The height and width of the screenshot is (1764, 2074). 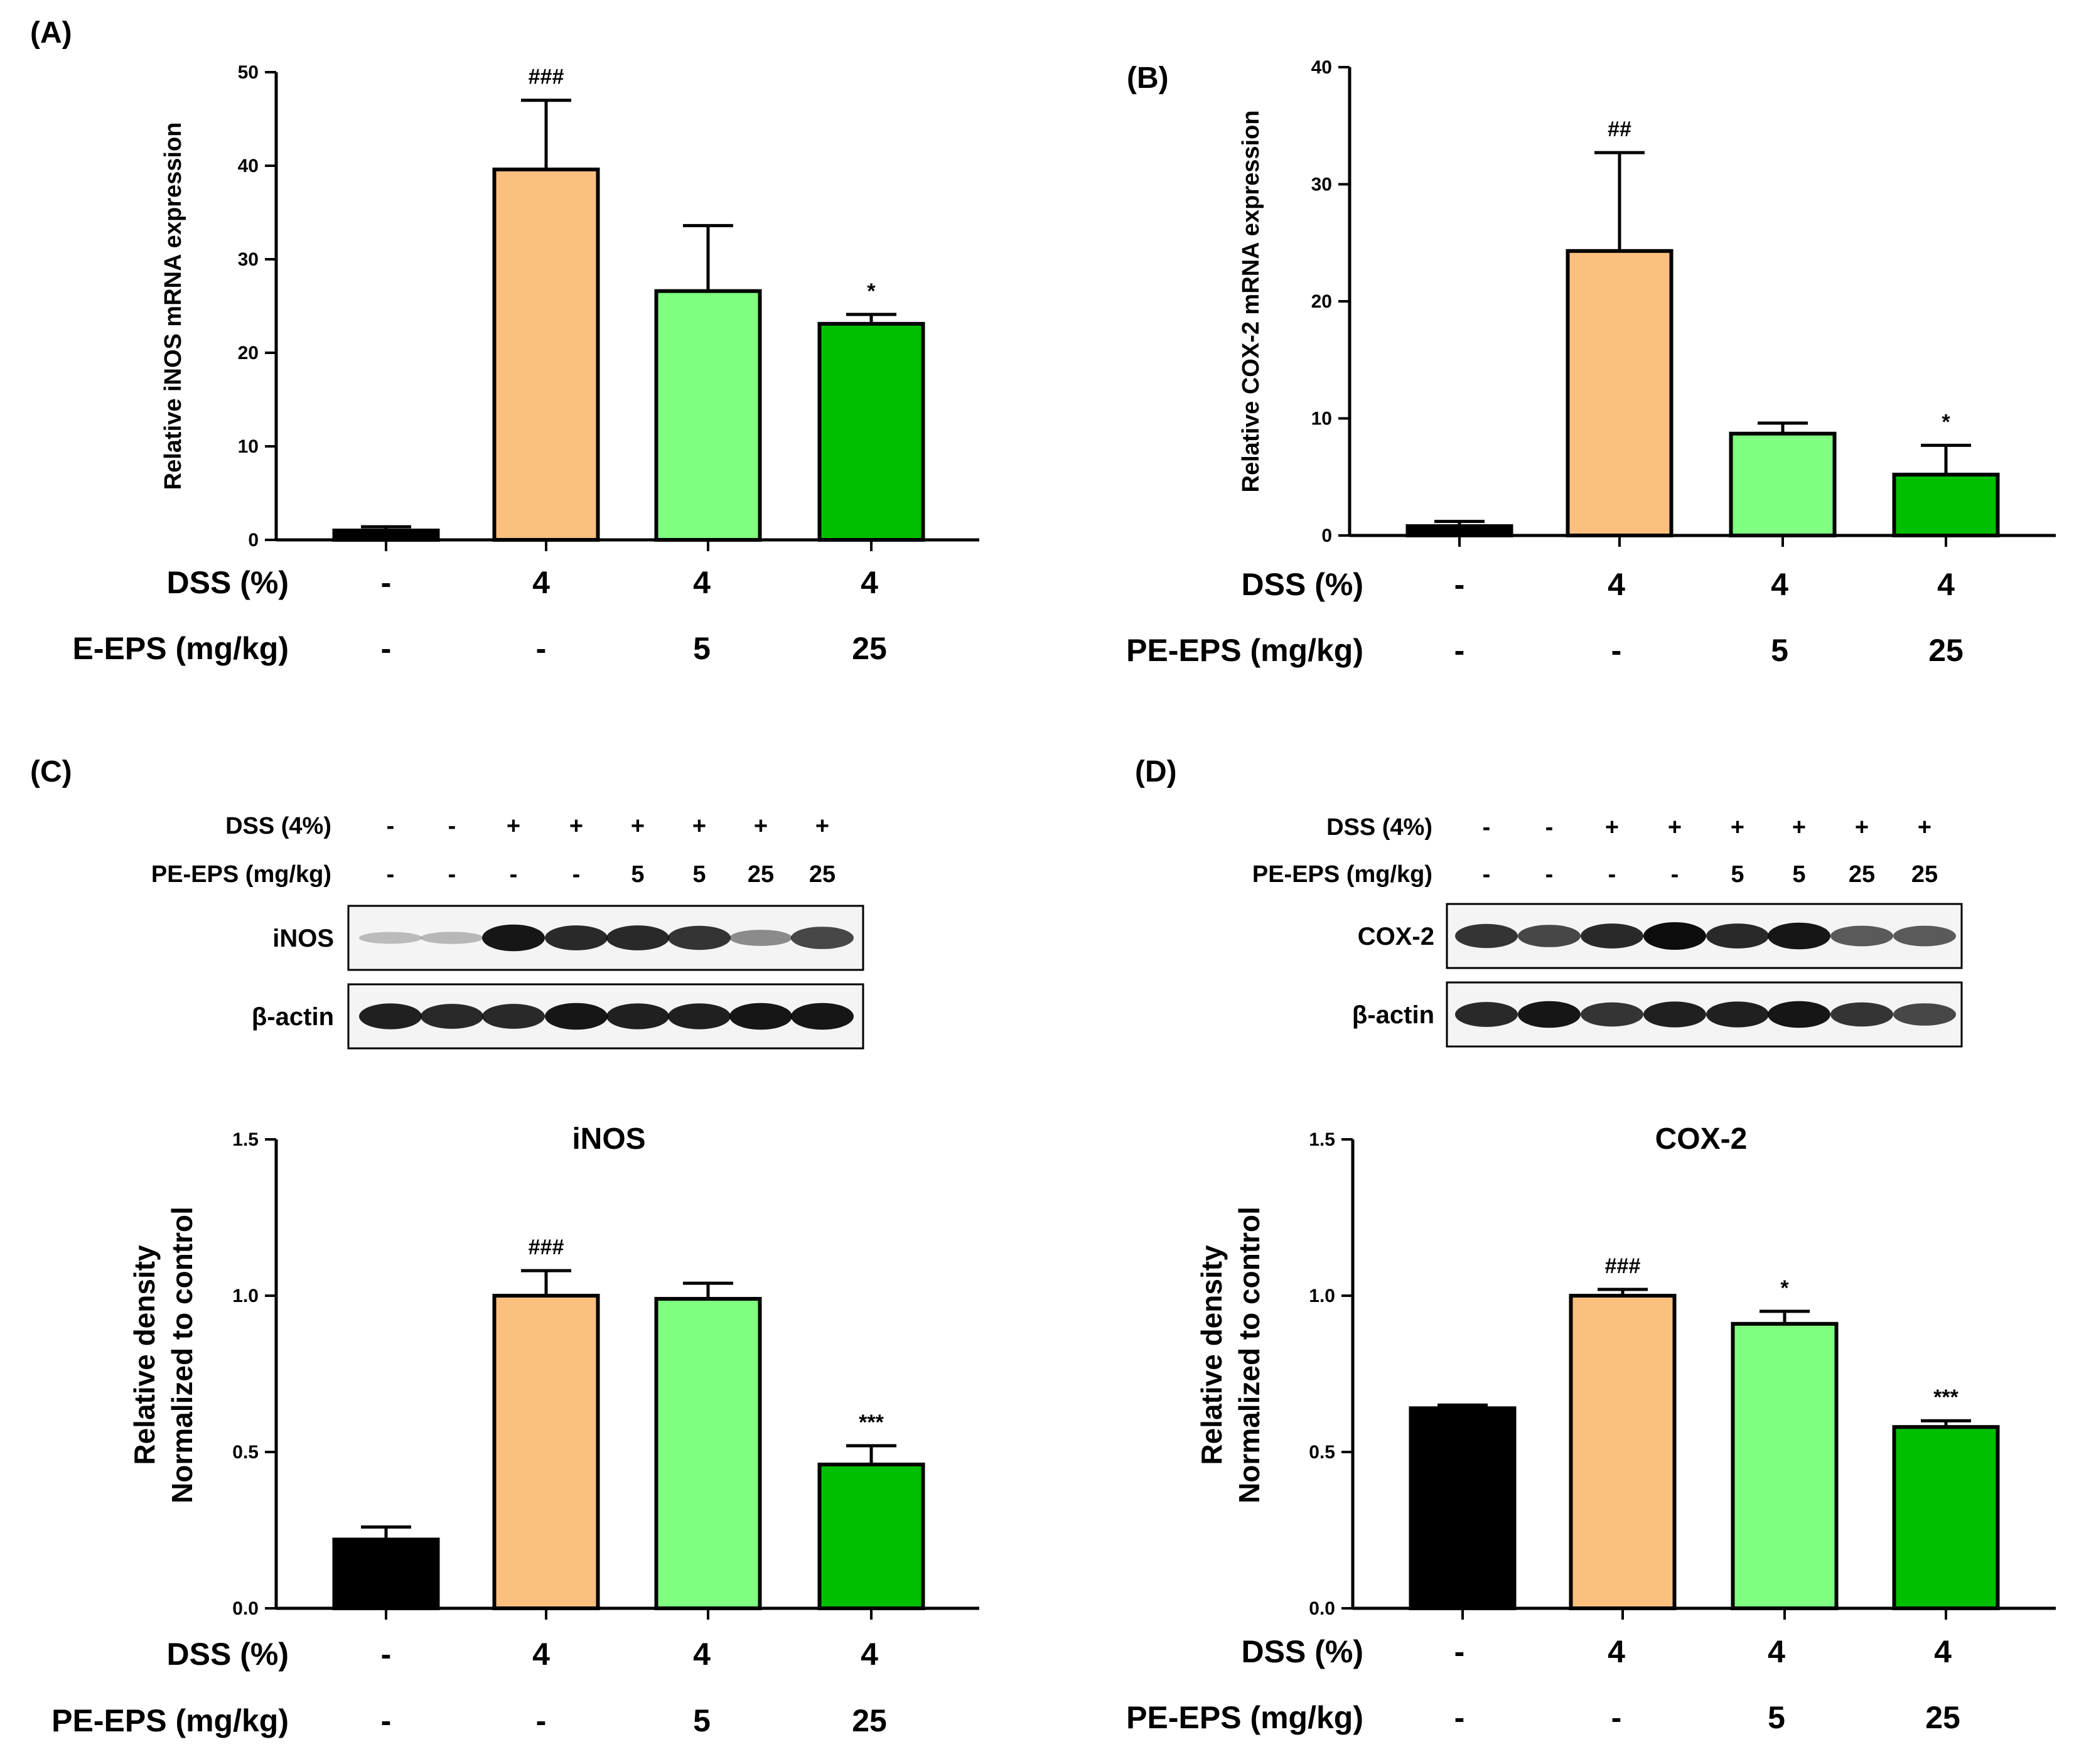 I want to click on blot-band-label: iNOS, so click(x=303, y=938).